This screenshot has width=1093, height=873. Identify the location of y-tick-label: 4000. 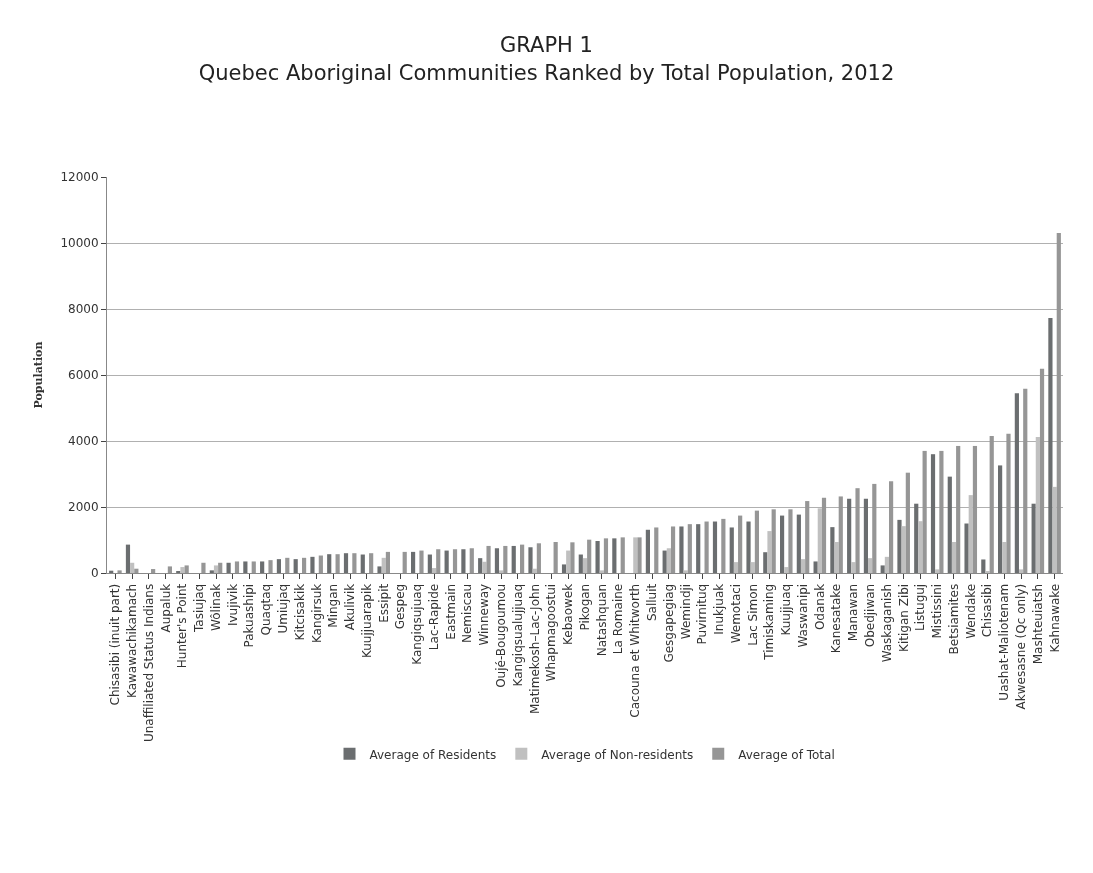
(83, 441).